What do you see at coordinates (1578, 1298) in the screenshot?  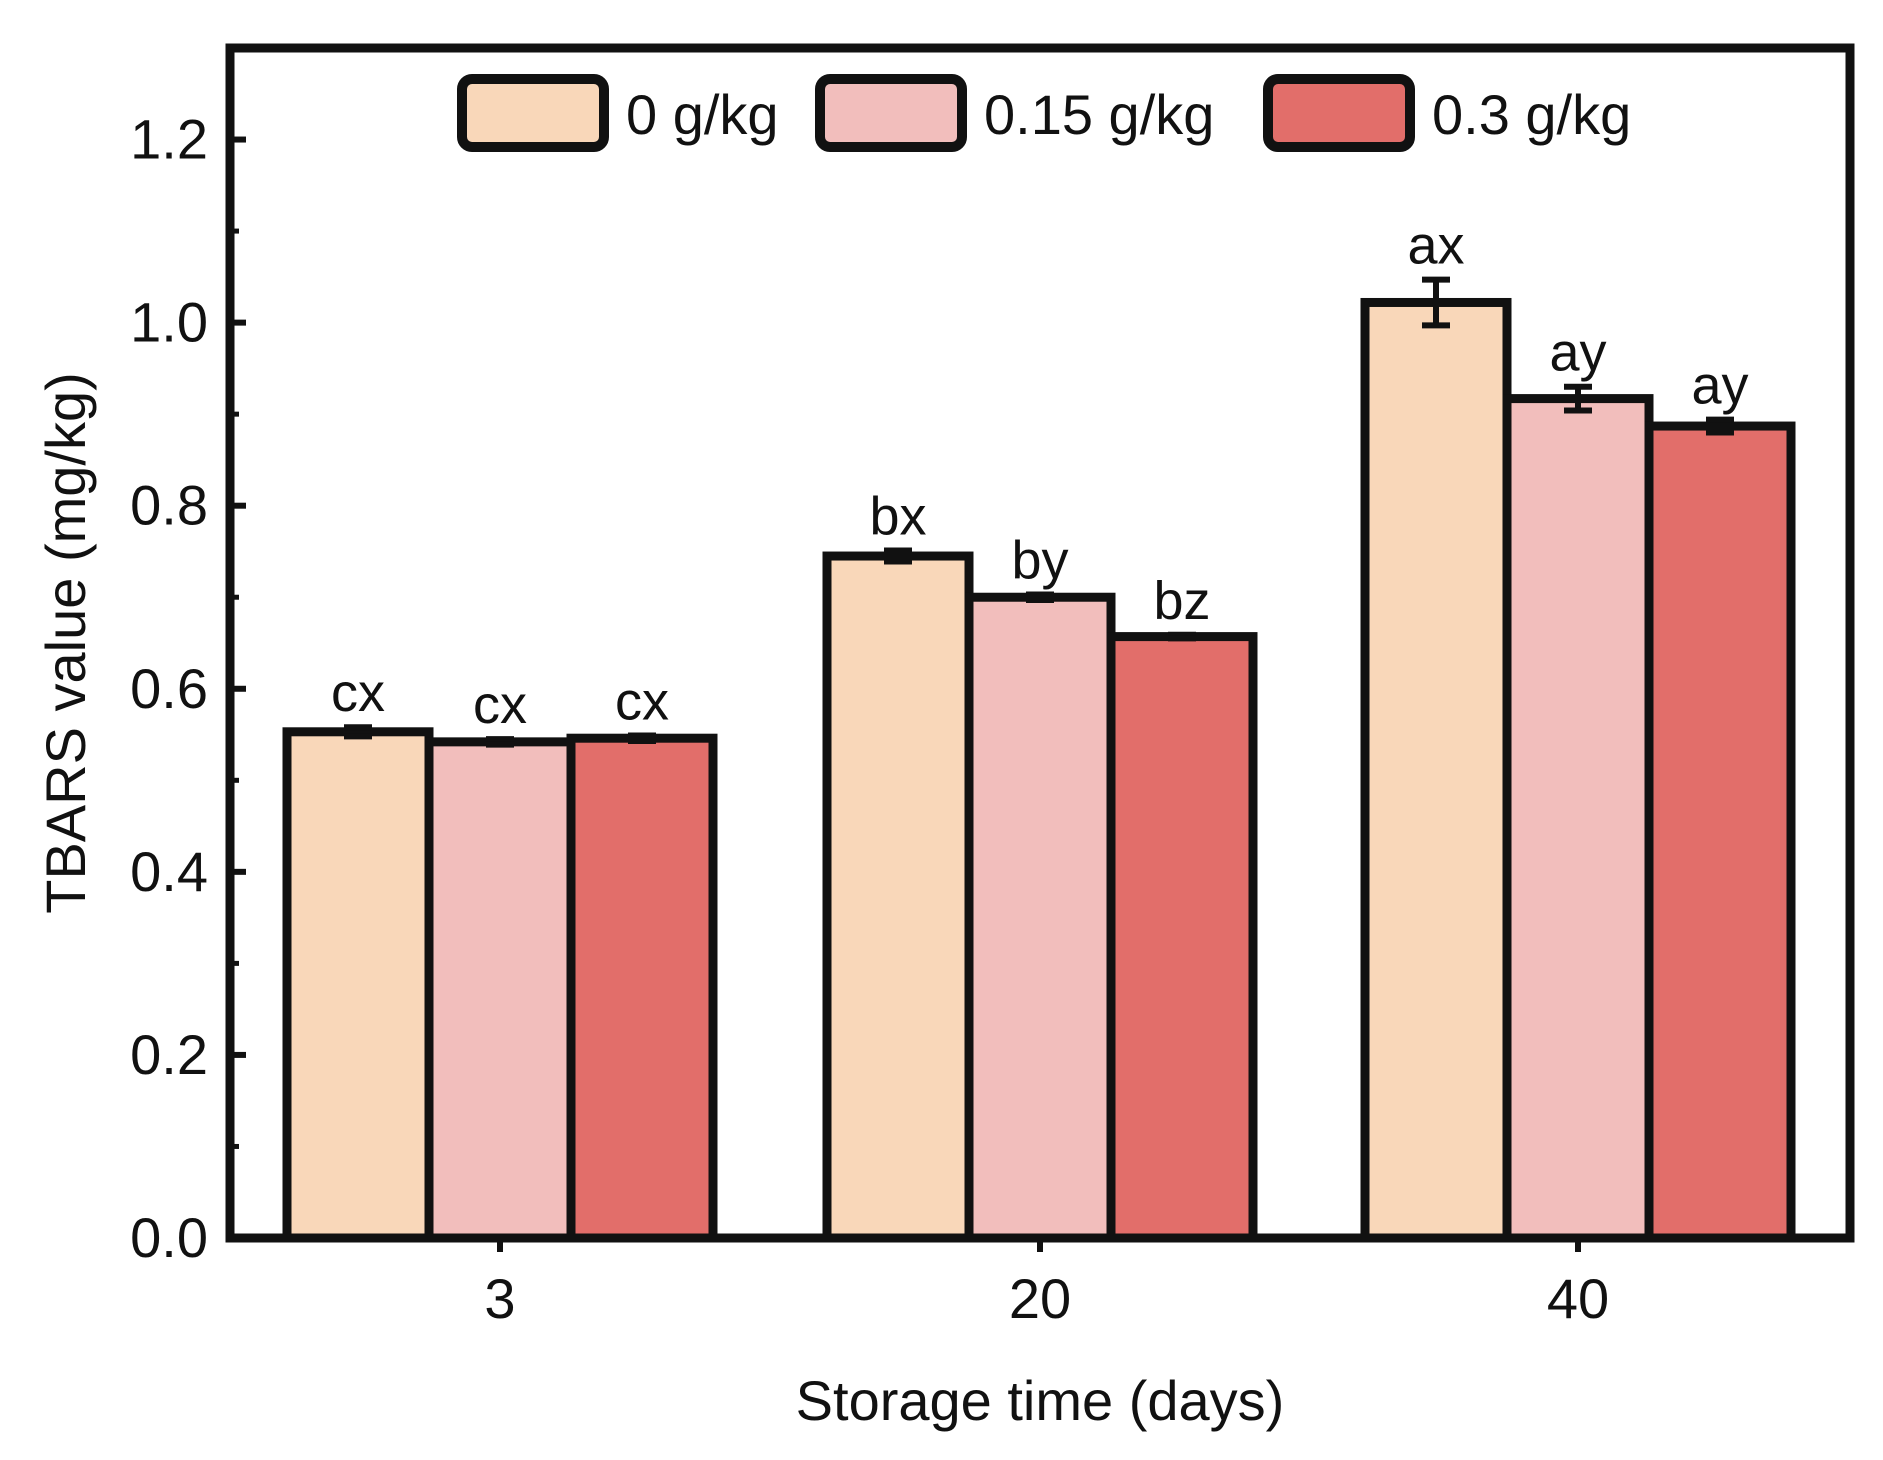 I see `x-tick-label: 40` at bounding box center [1578, 1298].